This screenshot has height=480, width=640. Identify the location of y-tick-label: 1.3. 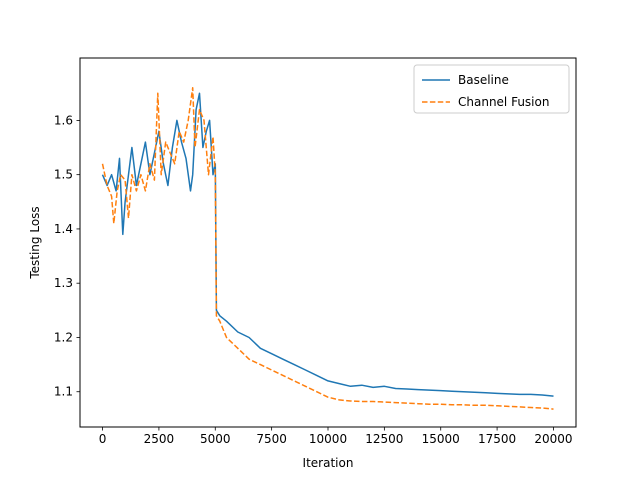
(63, 283).